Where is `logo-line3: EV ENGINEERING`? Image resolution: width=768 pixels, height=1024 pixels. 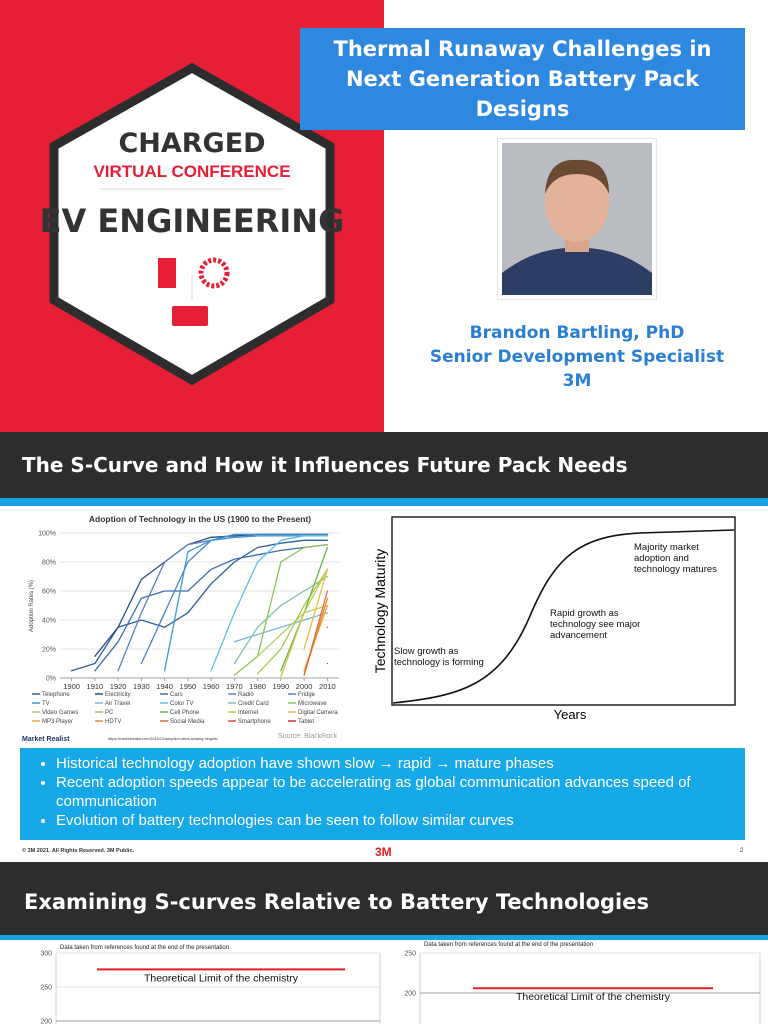
logo-line3: EV ENGINEERING is located at coordinates (192, 221).